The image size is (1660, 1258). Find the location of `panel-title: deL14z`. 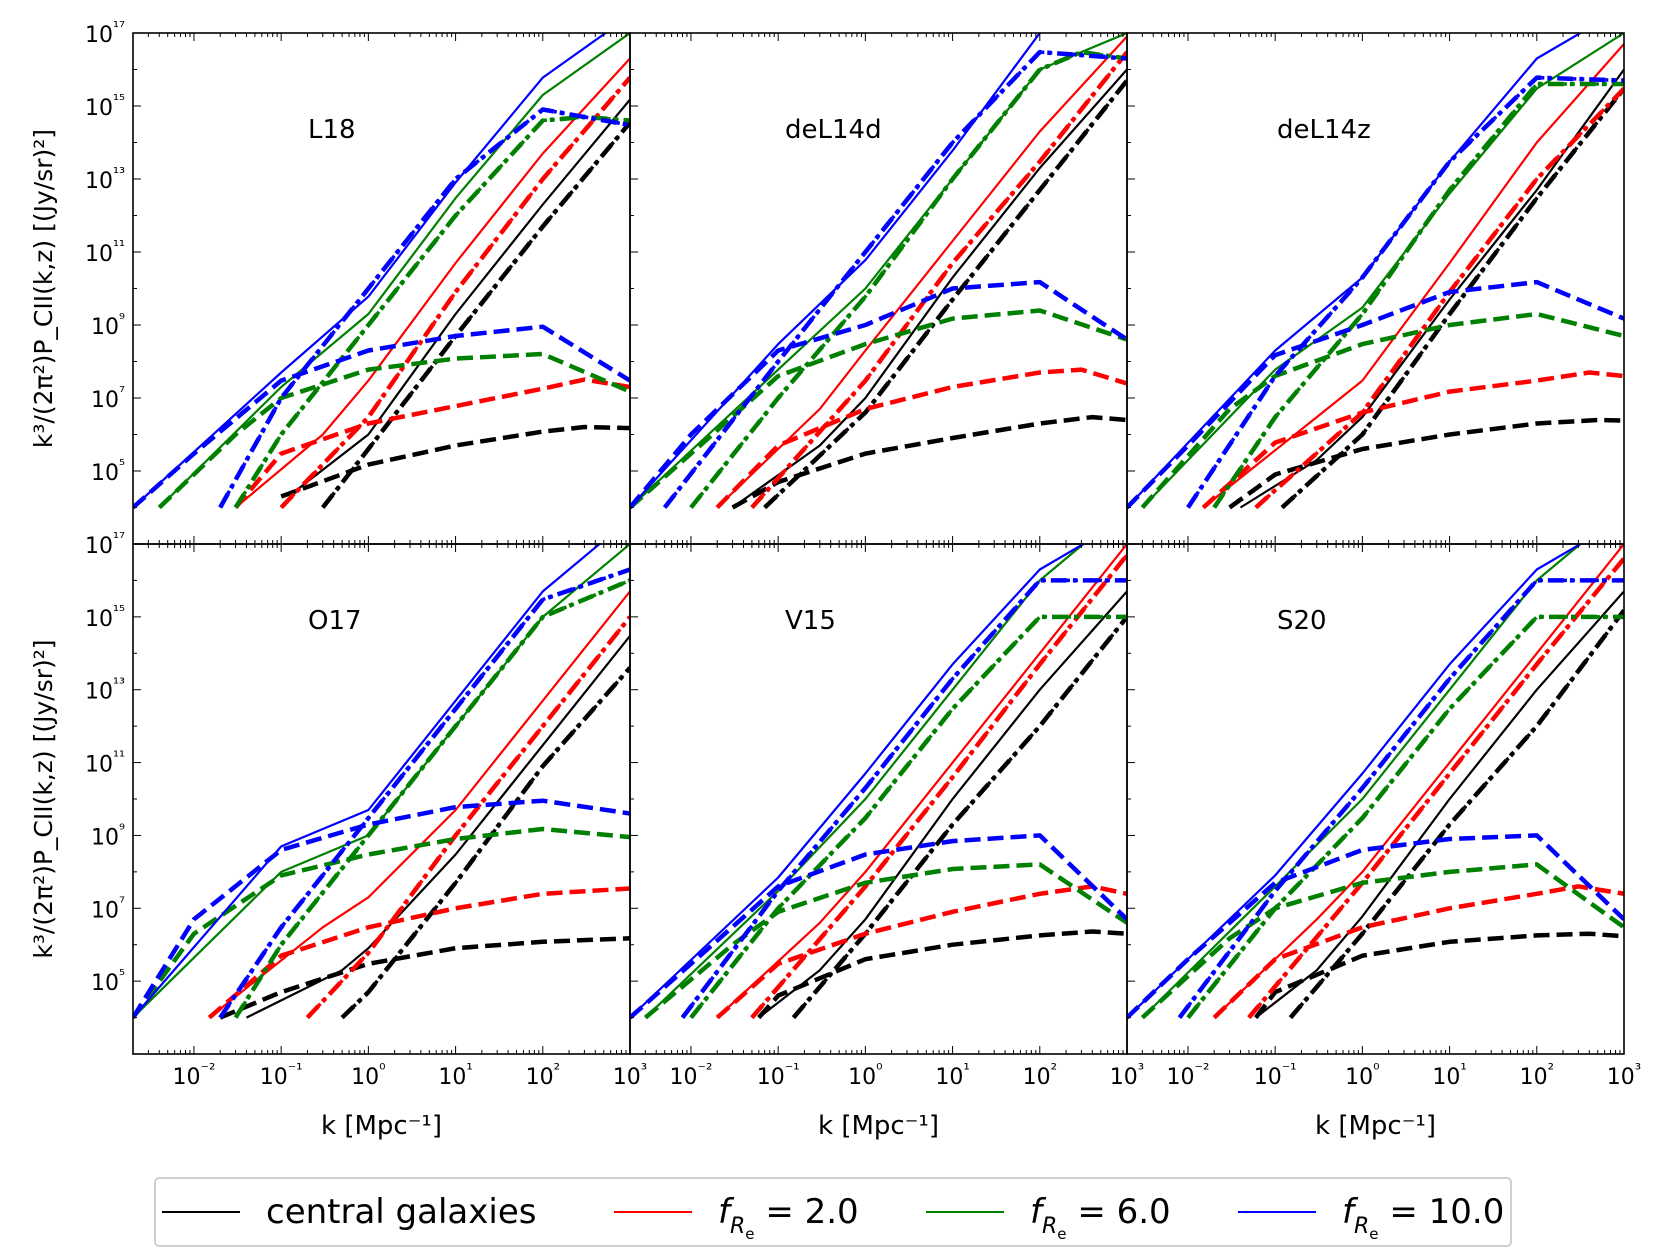

panel-title: deL14z is located at coordinates (1324, 130).